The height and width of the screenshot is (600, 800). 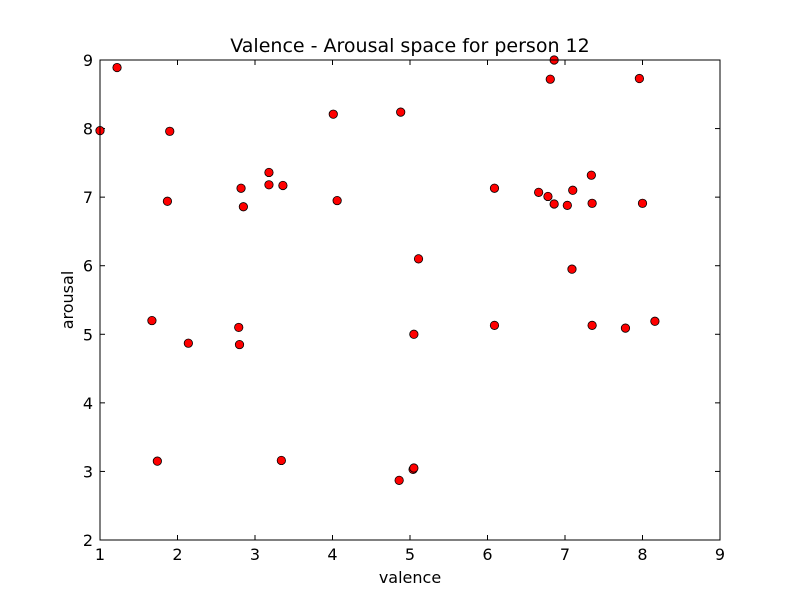 I want to click on y-tick-label: 9, so click(x=88, y=60).